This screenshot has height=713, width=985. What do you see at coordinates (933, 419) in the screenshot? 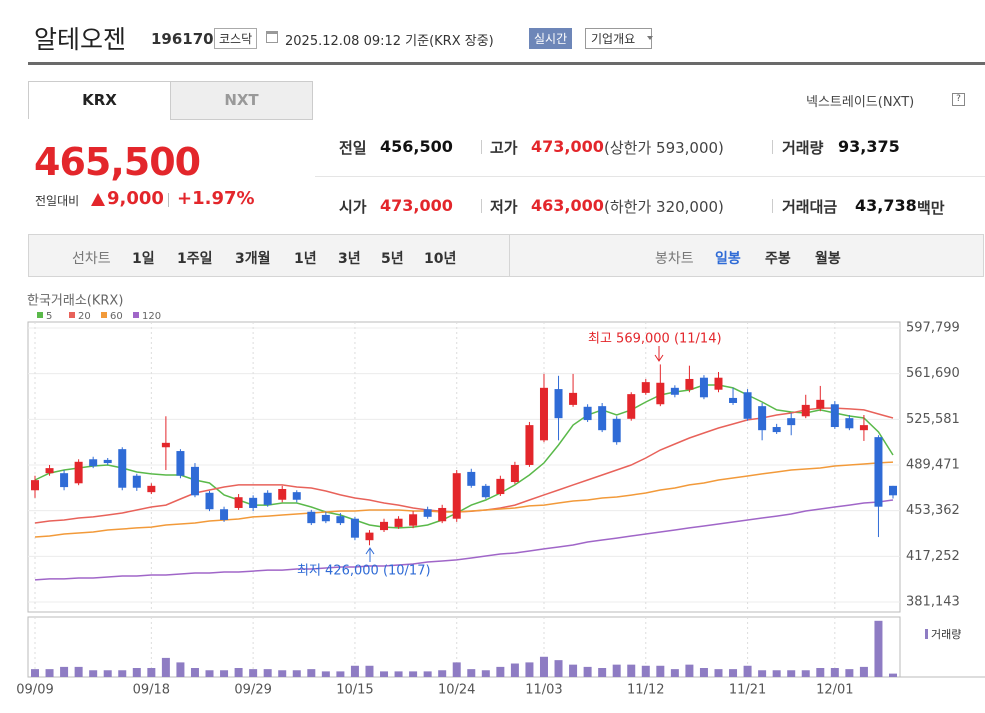
I see `y-tick-label: 525,581` at bounding box center [933, 419].